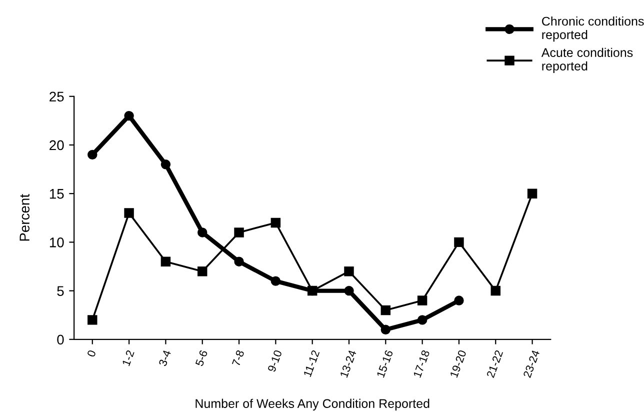 The image size is (644, 419). Describe the element at coordinates (25, 217) in the screenshot. I see `y-axis-title: Percent` at that location.